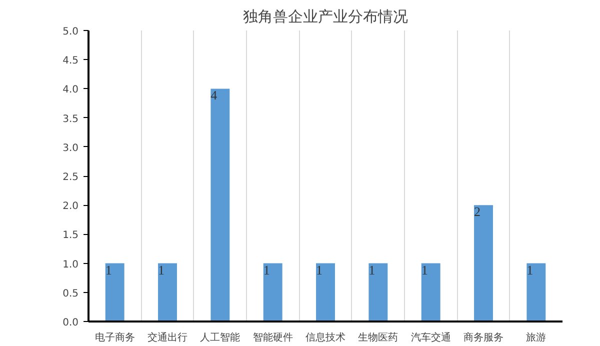 The image size is (600, 346). What do you see at coordinates (70, 264) in the screenshot?
I see `text: 1.0` at bounding box center [70, 264].